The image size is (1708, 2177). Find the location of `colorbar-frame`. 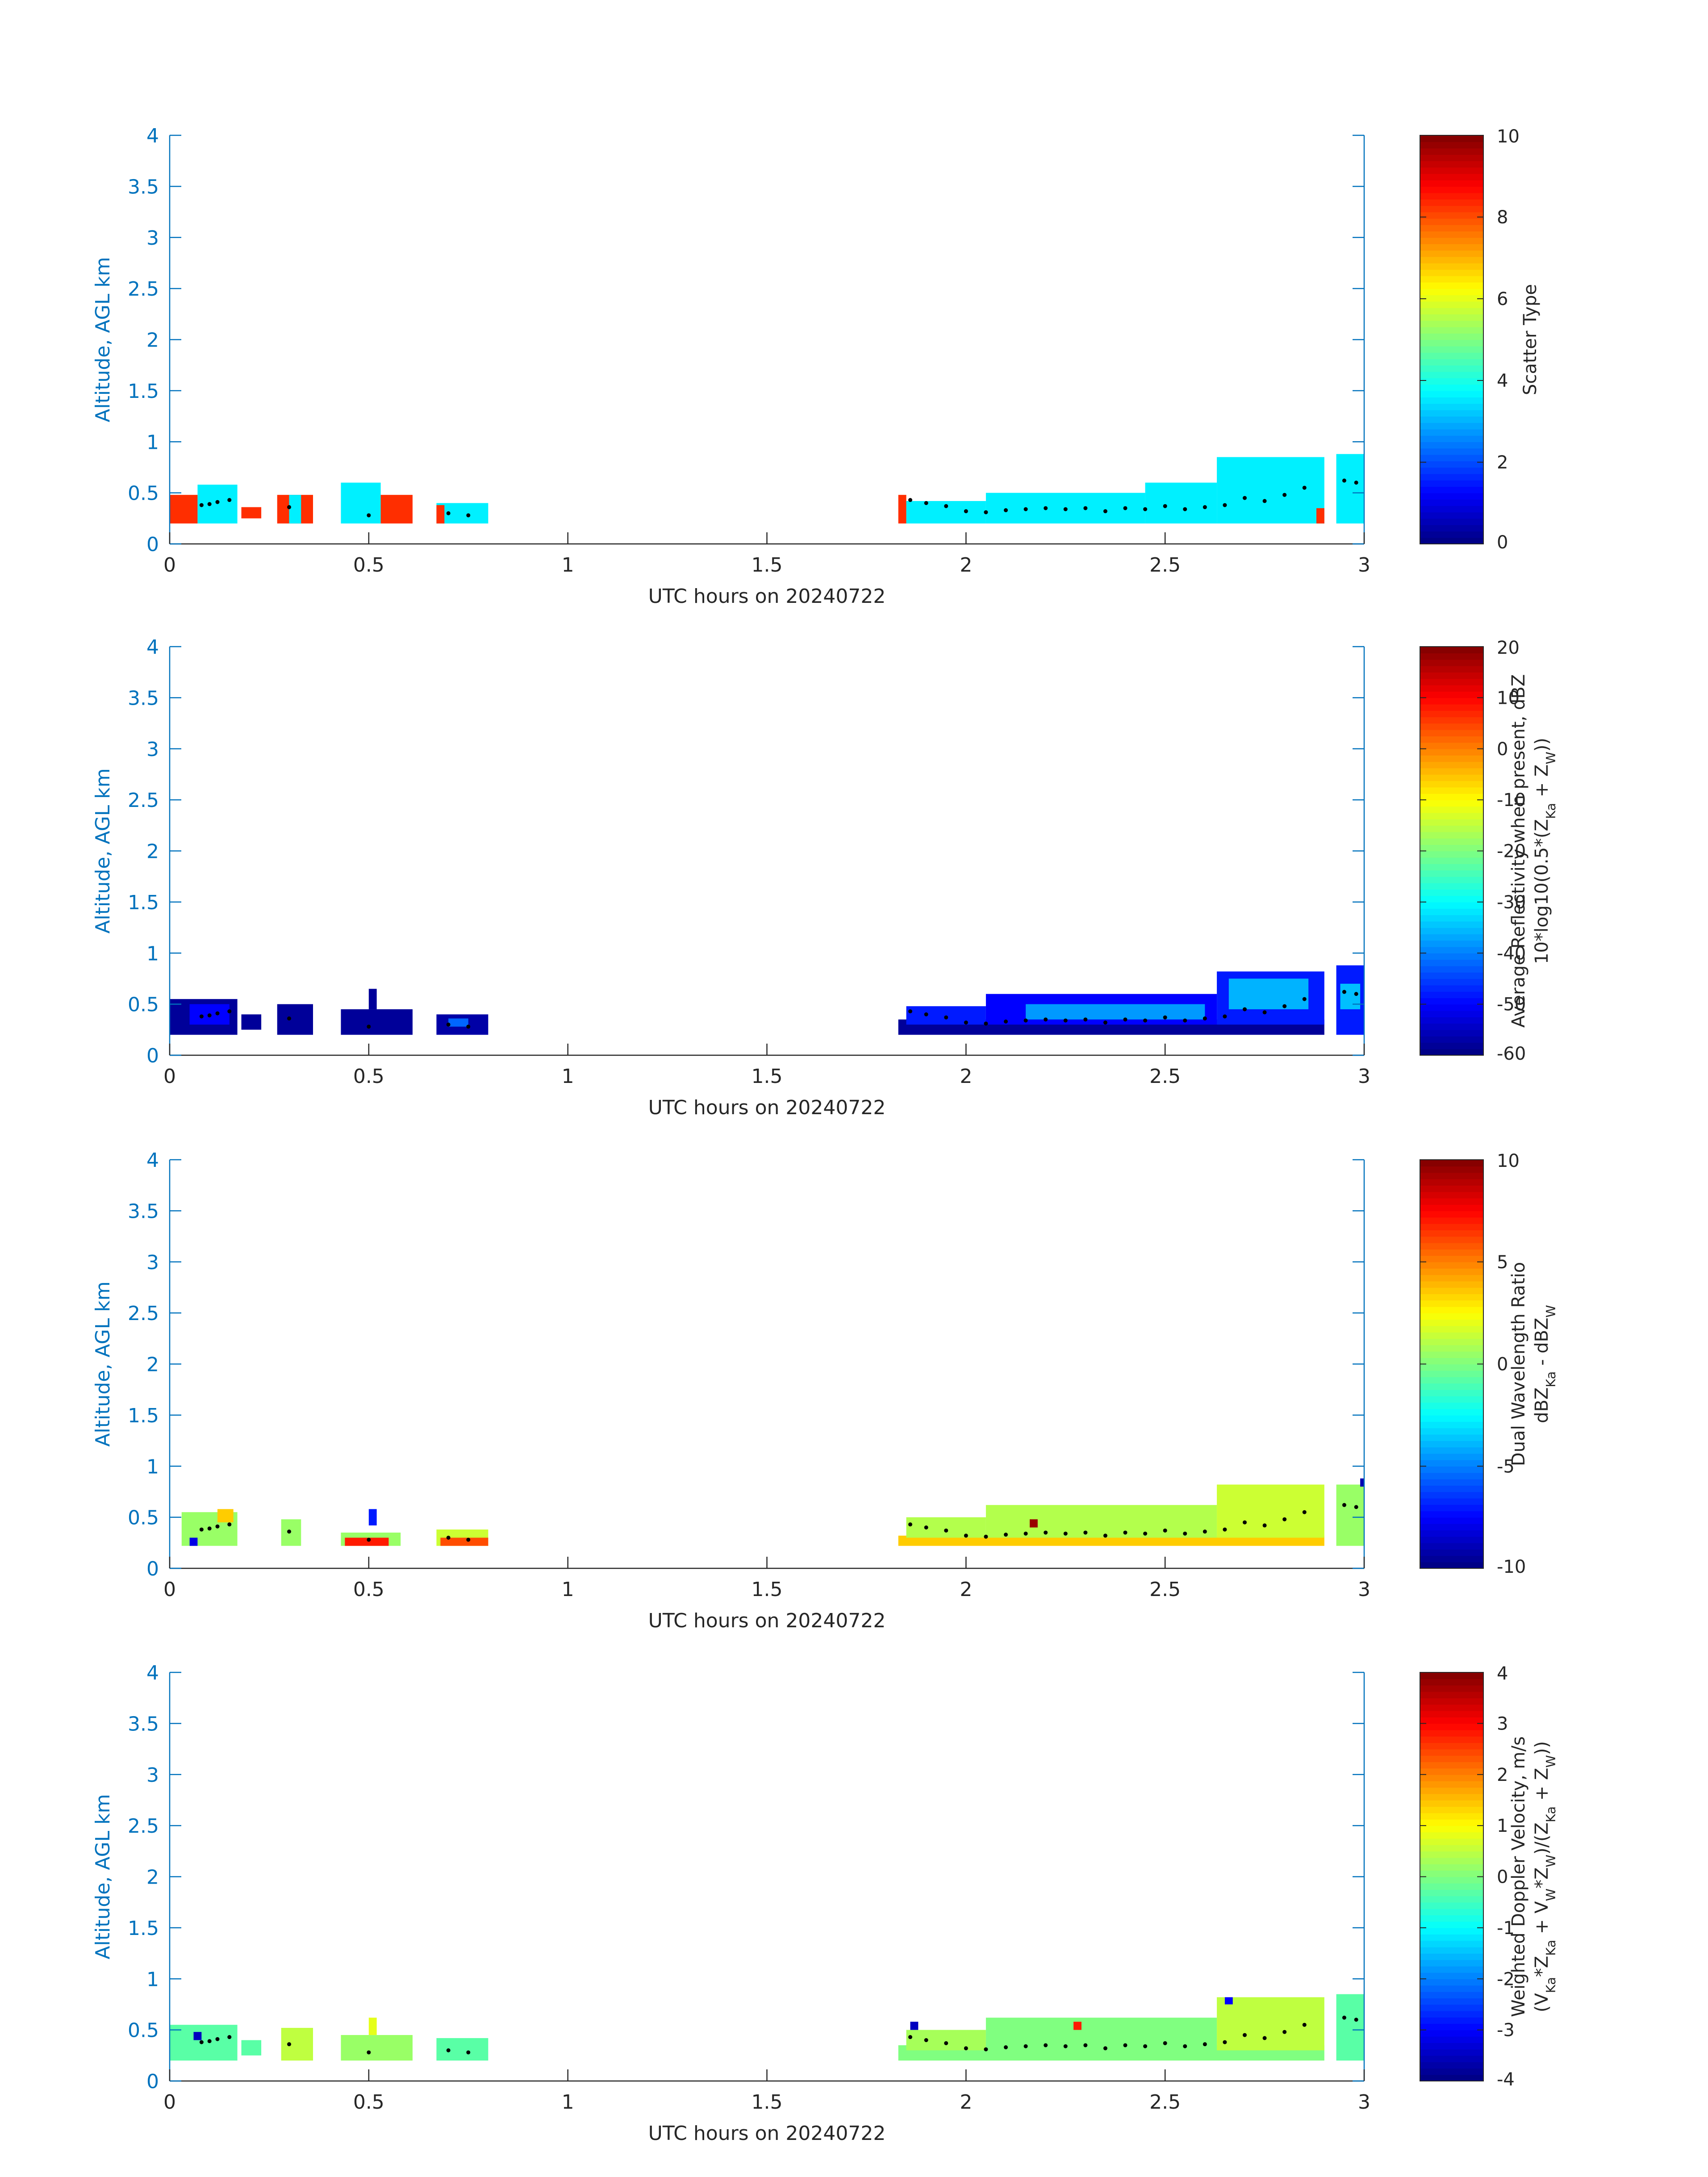

colorbar-frame is located at coordinates (1452, 339).